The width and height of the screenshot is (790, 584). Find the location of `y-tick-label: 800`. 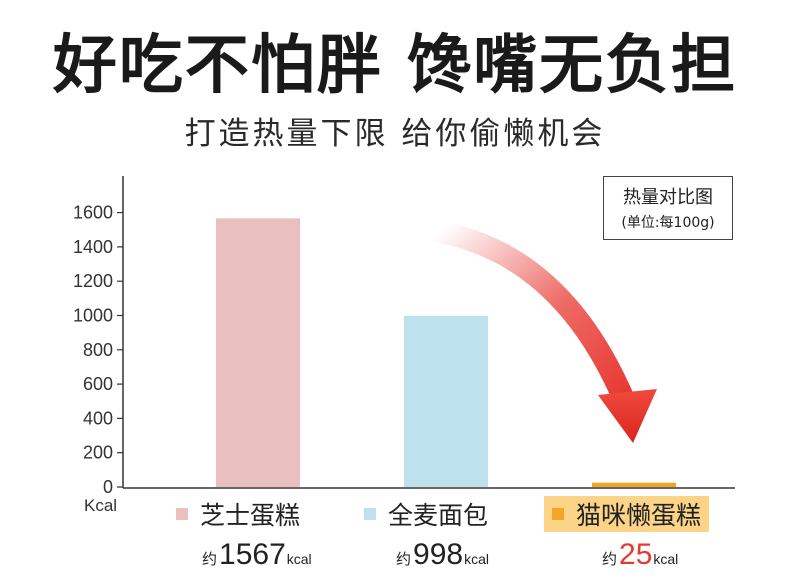

y-tick-label: 800 is located at coordinates (98, 350).